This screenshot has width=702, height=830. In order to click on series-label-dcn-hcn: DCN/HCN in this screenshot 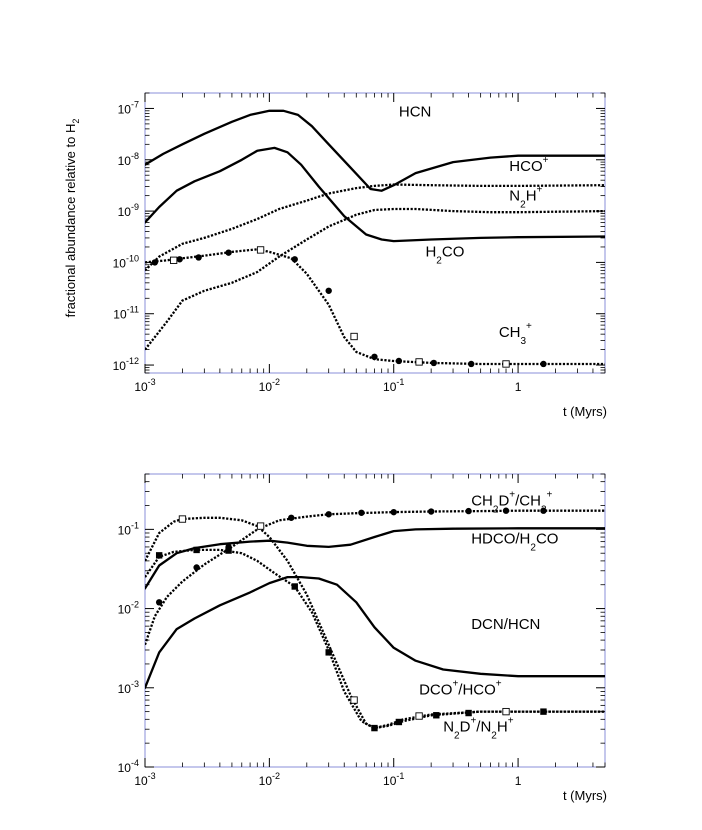, I will do `click(505, 624)`.